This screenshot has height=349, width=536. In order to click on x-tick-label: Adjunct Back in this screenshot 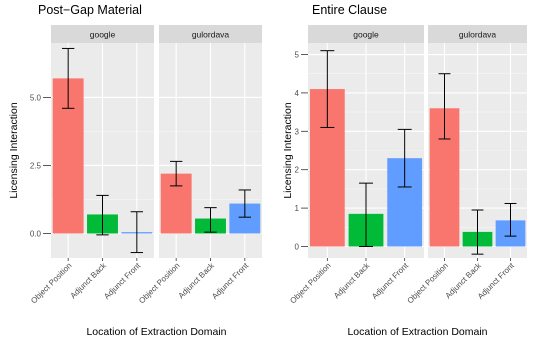, I will do `click(352, 280)`.